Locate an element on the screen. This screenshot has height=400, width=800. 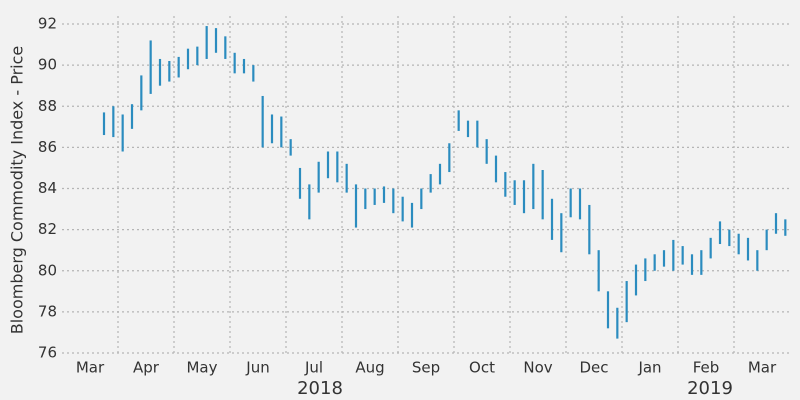
x-tick-label: Dec is located at coordinates (593, 368).